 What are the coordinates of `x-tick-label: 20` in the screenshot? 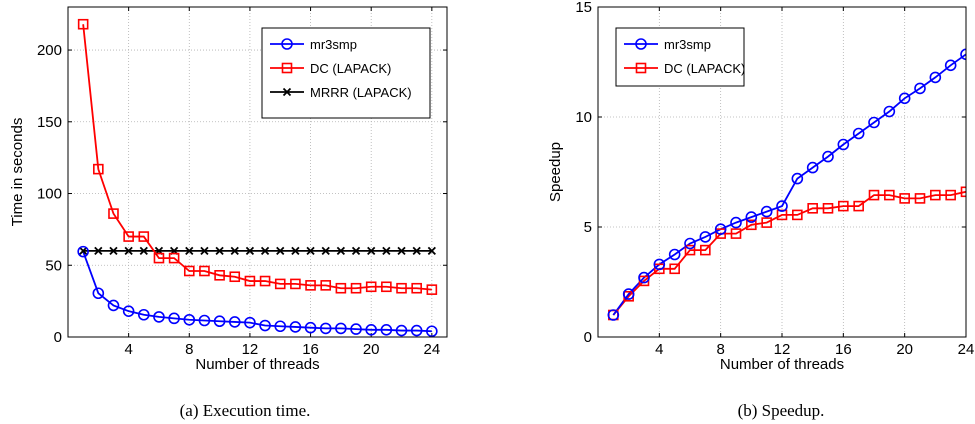 It's located at (371, 349).